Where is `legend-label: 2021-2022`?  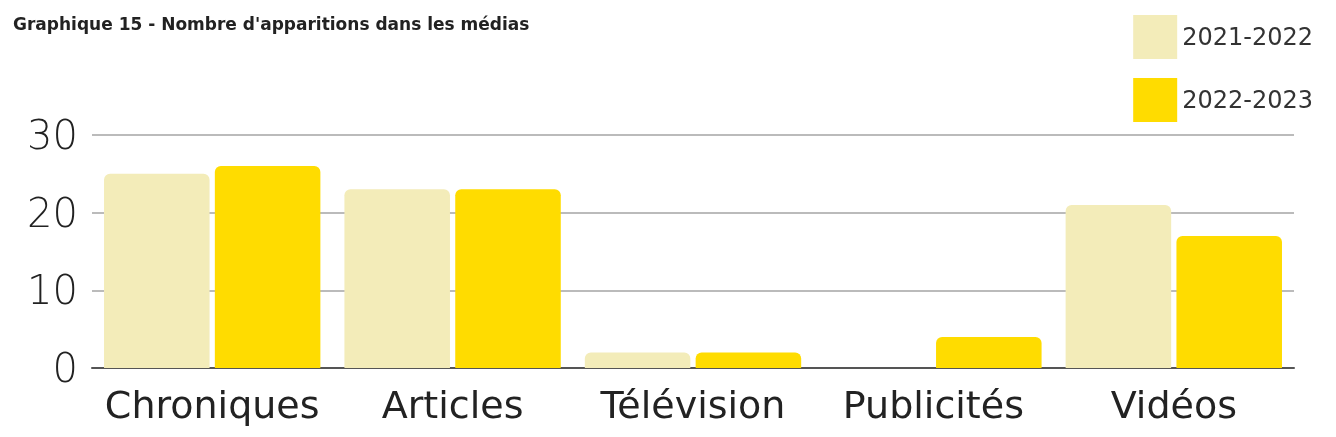 legend-label: 2021-2022 is located at coordinates (1248, 37).